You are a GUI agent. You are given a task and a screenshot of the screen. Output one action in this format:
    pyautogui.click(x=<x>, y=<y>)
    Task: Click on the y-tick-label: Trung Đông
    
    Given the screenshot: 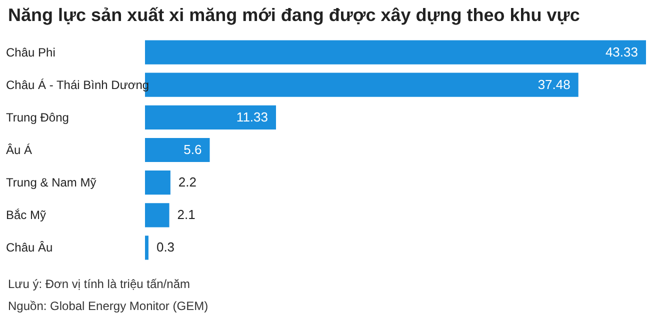 What is the action you would take?
    pyautogui.click(x=37, y=117)
    